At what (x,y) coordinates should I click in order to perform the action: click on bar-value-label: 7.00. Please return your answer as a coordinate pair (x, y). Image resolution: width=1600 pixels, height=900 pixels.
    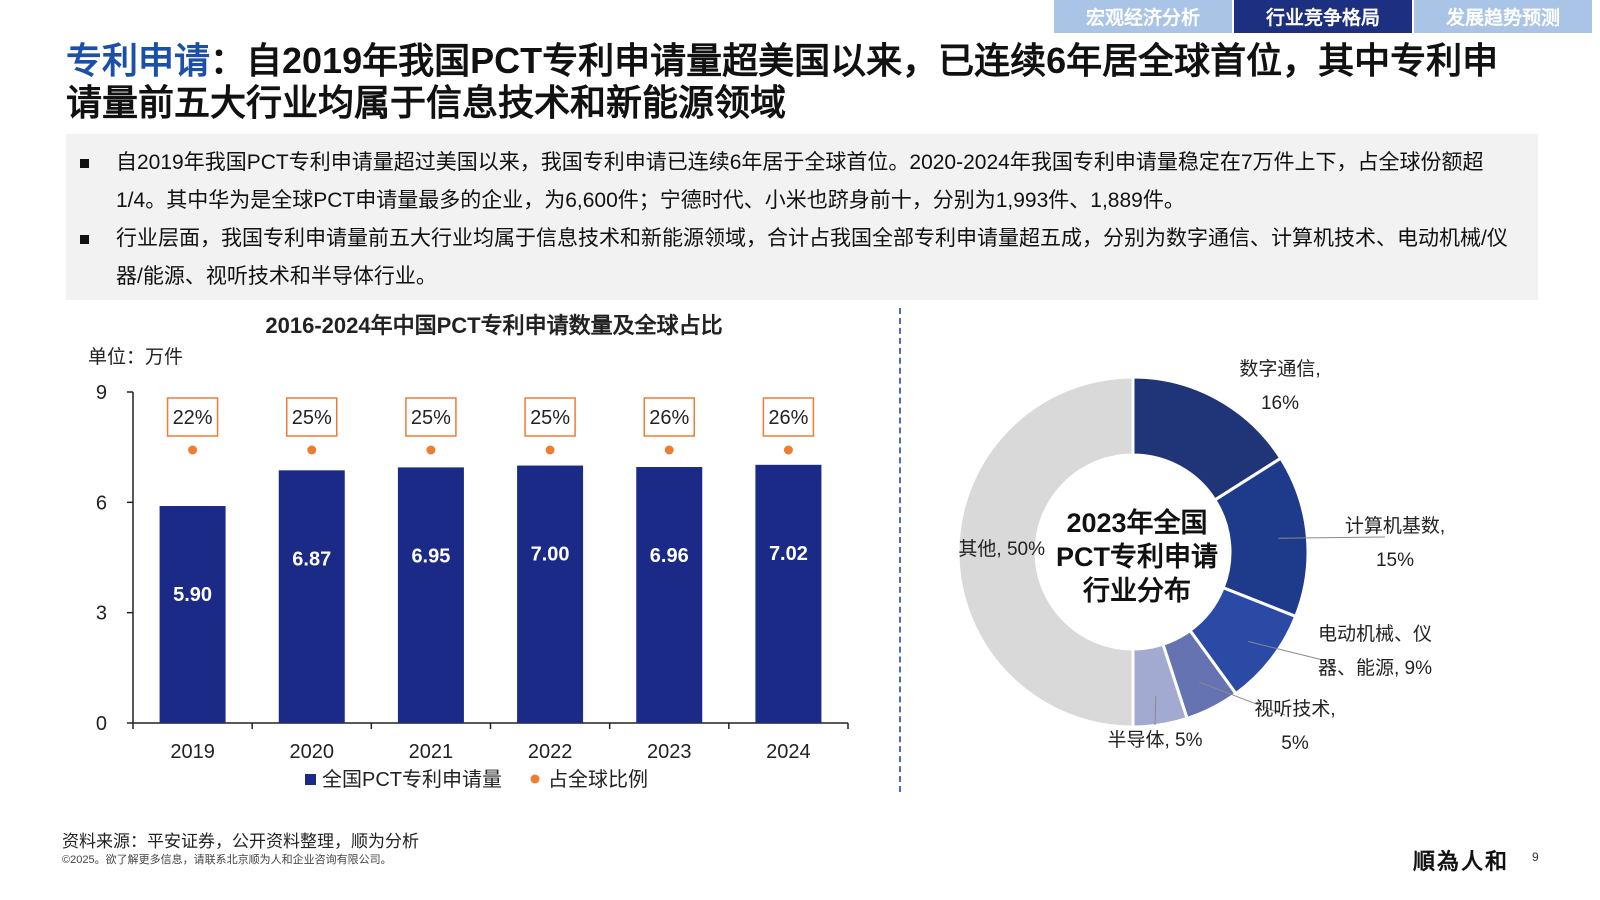
    Looking at the image, I should click on (550, 555).